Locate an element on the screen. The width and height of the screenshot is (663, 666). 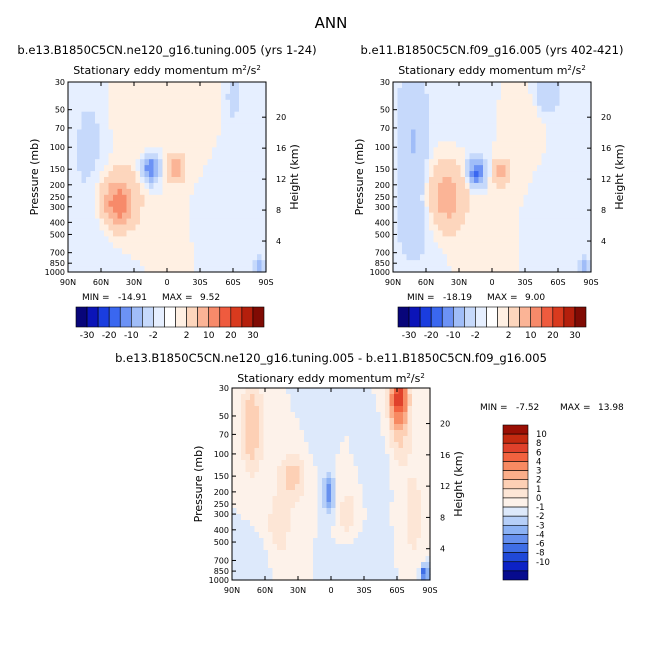
units-sup2: 2 is located at coordinates (258, 68).